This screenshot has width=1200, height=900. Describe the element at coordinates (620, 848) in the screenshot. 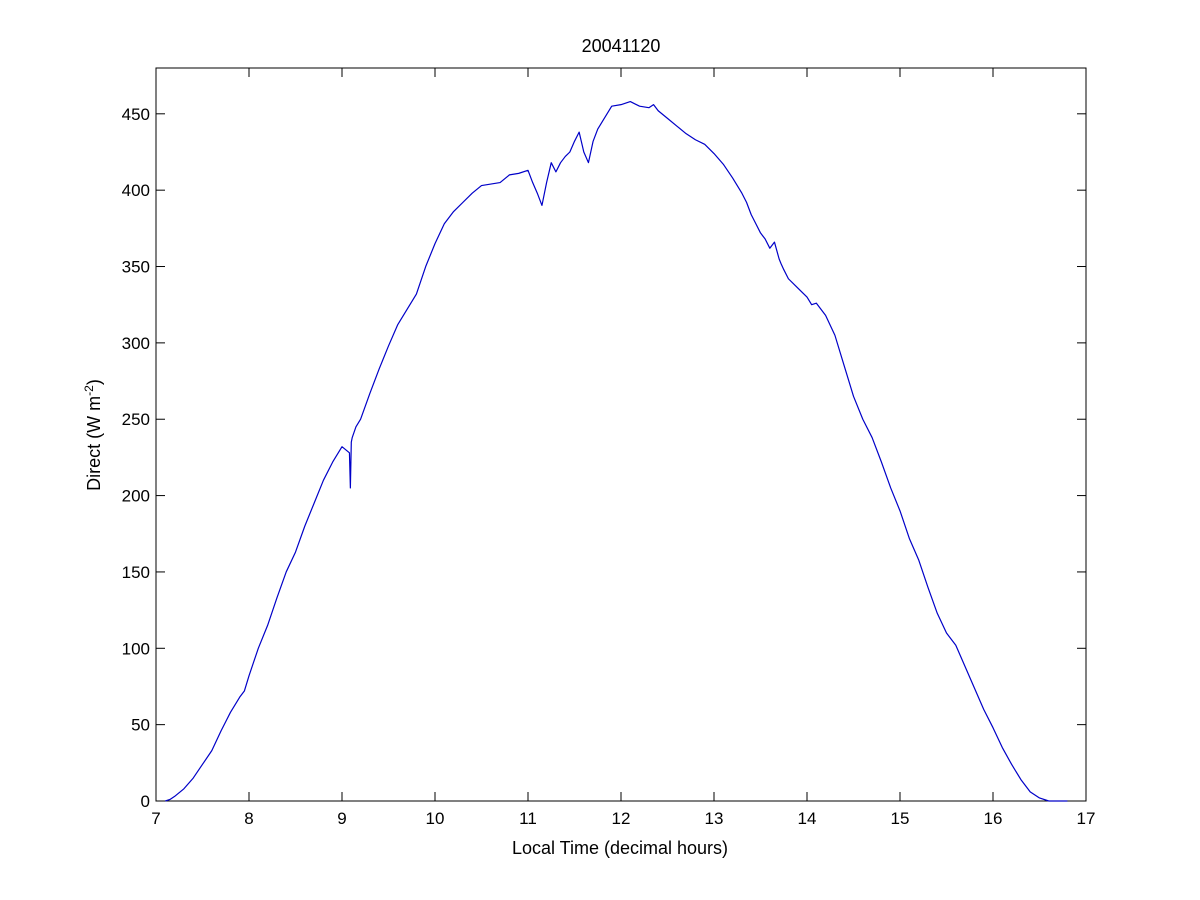

I see `x-axis-title: Local Time (decimal hours)` at that location.